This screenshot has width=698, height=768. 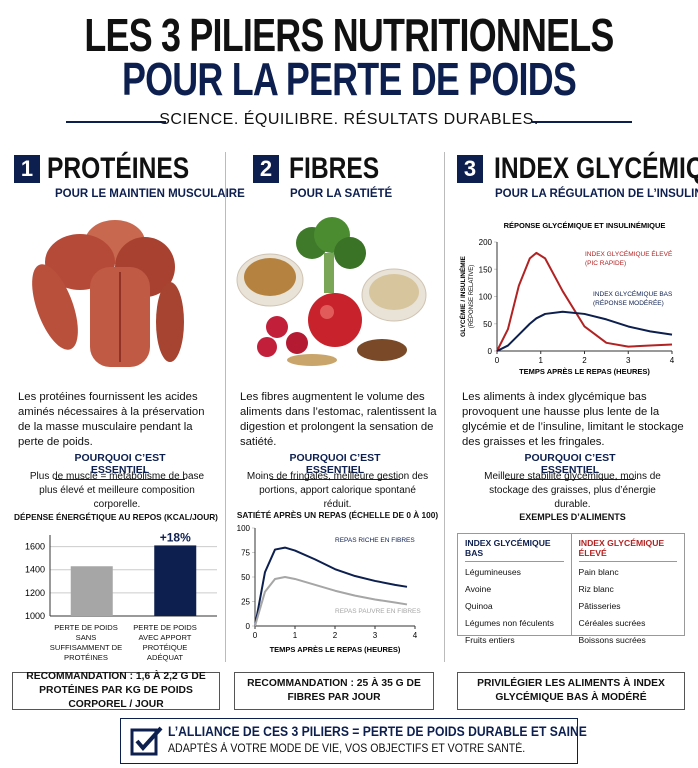 What do you see at coordinates (509, 623) in the screenshot?
I see `table-cell: Légumes non féculents` at bounding box center [509, 623].